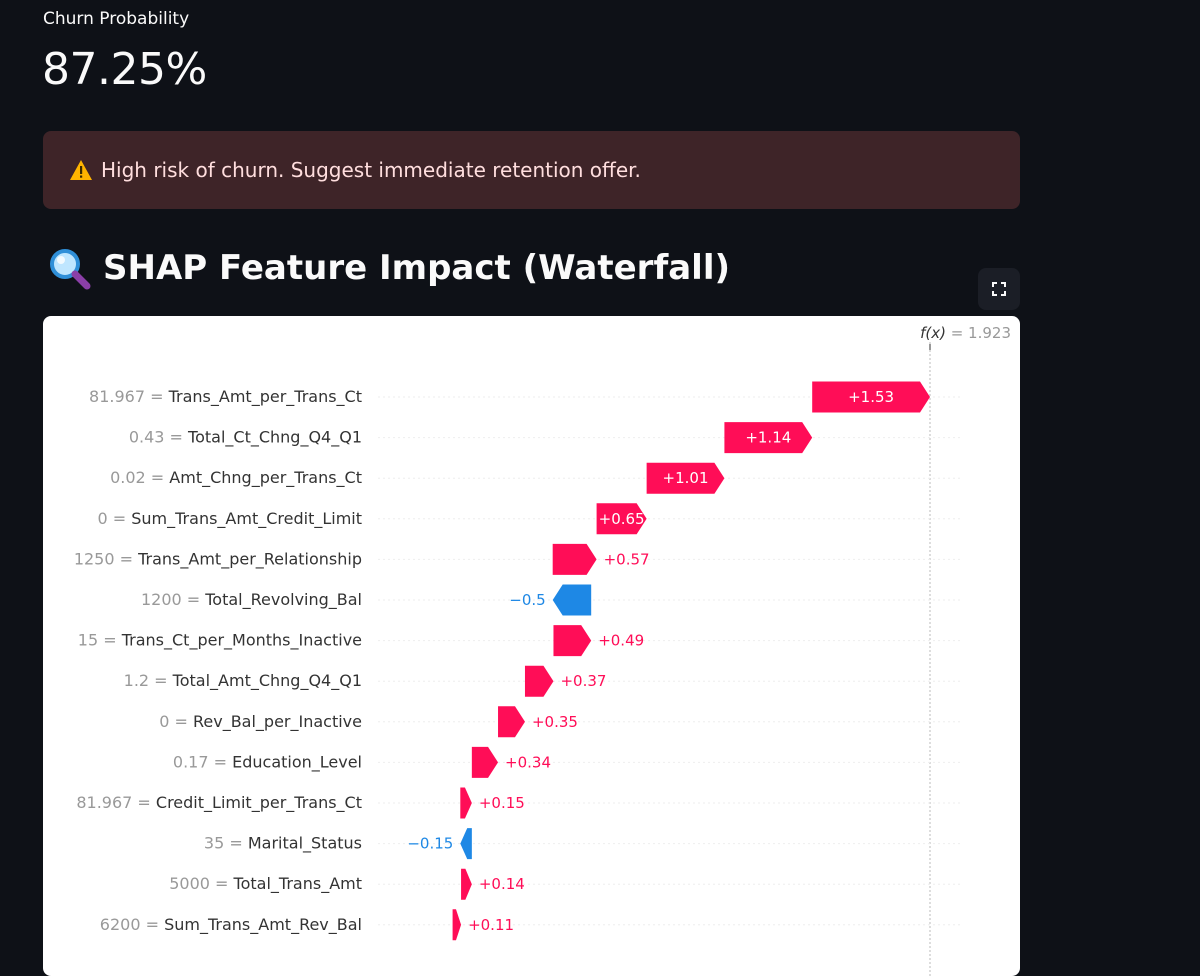 This screenshot has width=1200, height=976. Describe the element at coordinates (430, 844) in the screenshot. I see `shap-value-label: −0.15` at that location.